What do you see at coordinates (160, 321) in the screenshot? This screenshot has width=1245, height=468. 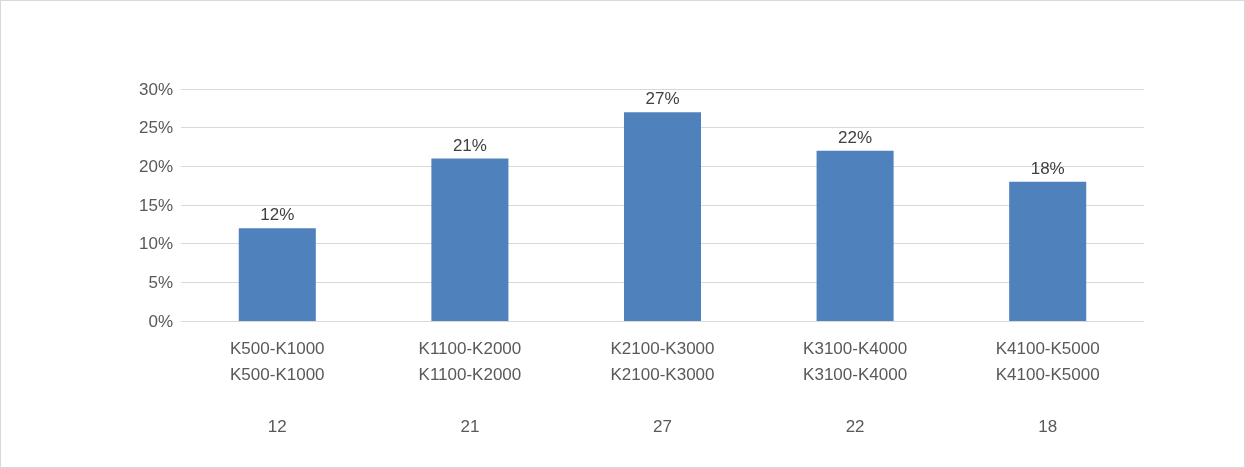 I see `y-tick-label: 0%` at bounding box center [160, 321].